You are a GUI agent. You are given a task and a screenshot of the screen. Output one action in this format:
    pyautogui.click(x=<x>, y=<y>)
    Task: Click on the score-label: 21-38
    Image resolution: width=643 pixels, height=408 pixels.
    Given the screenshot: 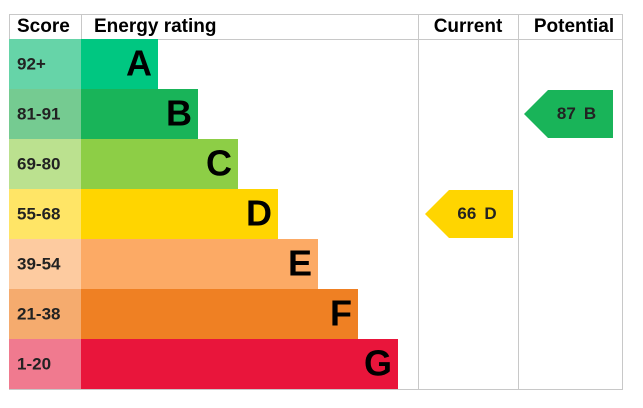 What is the action you would take?
    pyautogui.click(x=38, y=313)
    